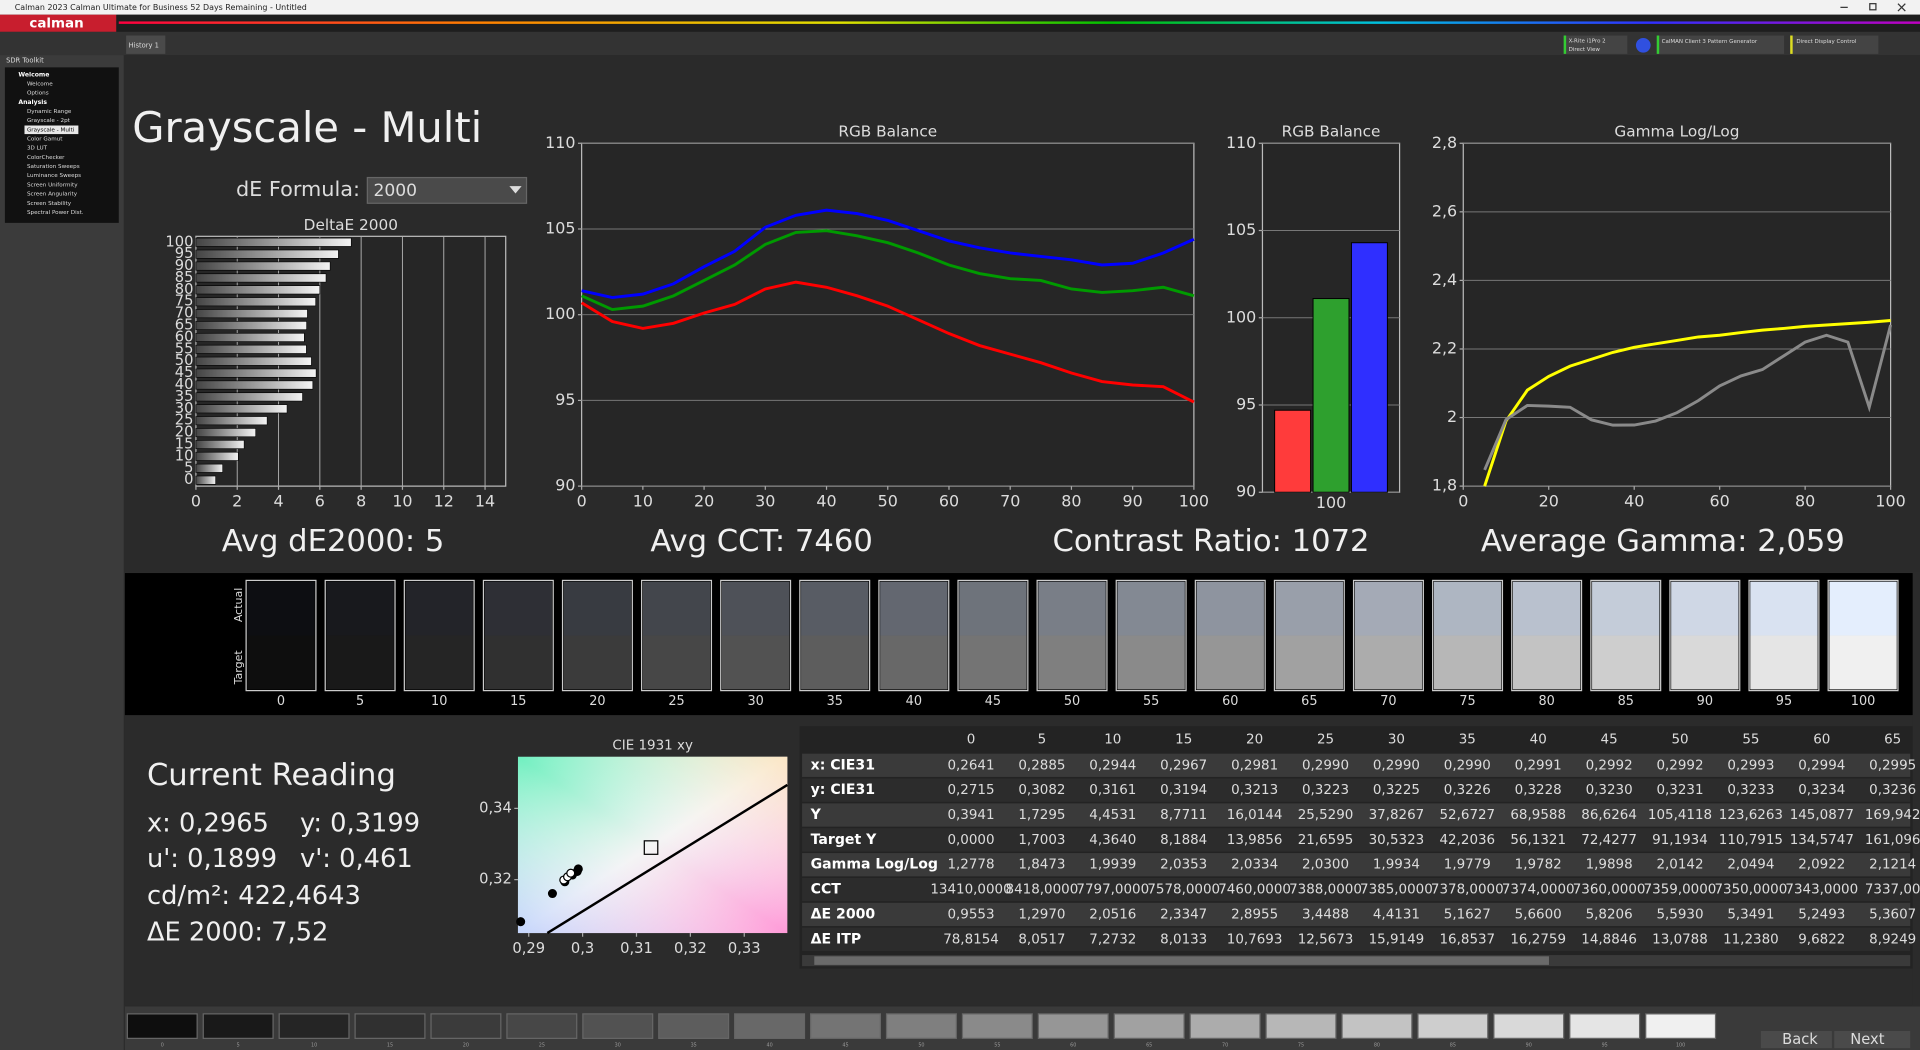 Image resolution: width=1920 pixels, height=1050 pixels. I want to click on swatch-label: 100, so click(1863, 701).